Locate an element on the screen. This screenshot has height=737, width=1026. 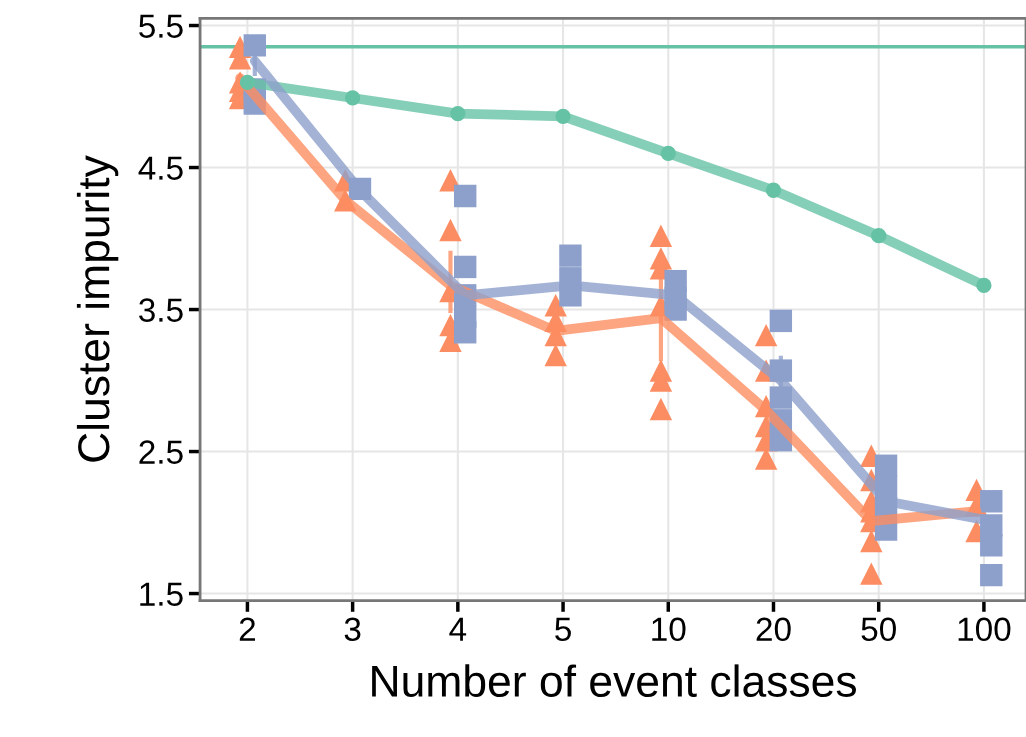
x-tick-label: 10 is located at coordinates (669, 629).